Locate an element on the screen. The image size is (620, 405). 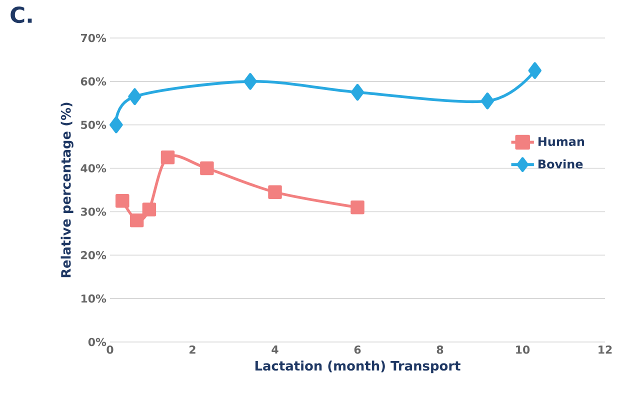
y-tick-label: 60% is located at coordinates (93, 81).